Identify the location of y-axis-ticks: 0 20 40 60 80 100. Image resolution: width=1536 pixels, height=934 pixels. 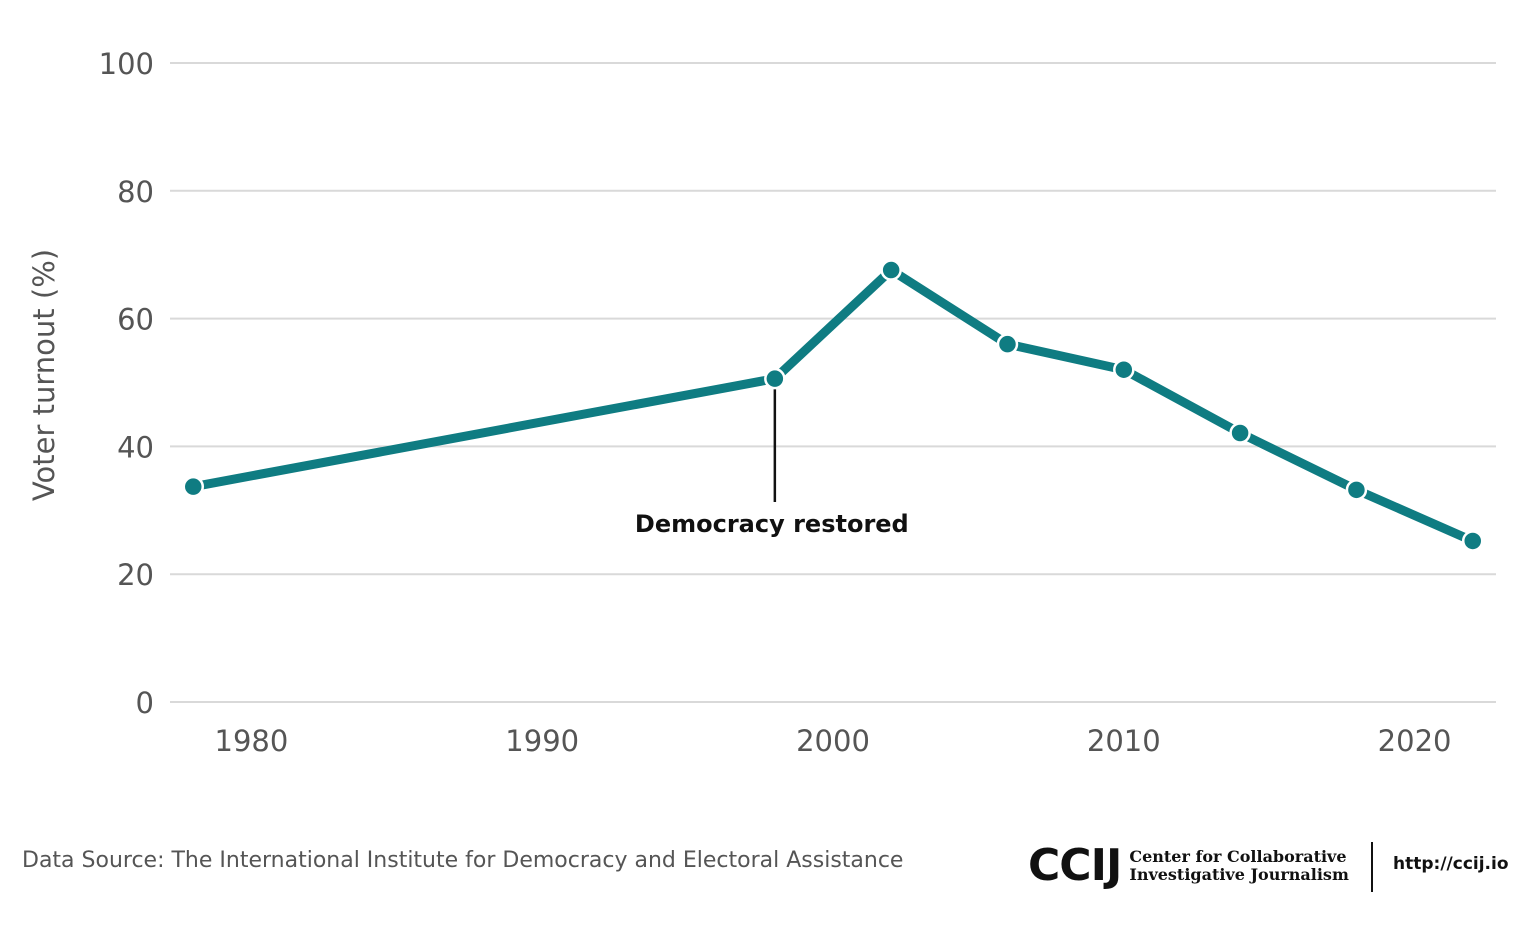
(126, 383).